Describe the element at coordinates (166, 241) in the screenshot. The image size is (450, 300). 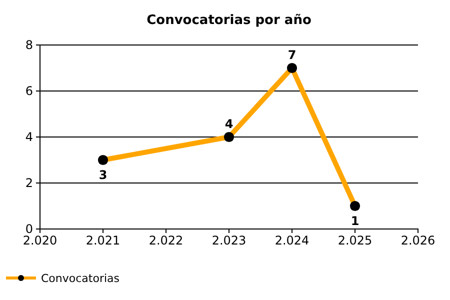
I see `x-tick-label: 2.022` at that location.